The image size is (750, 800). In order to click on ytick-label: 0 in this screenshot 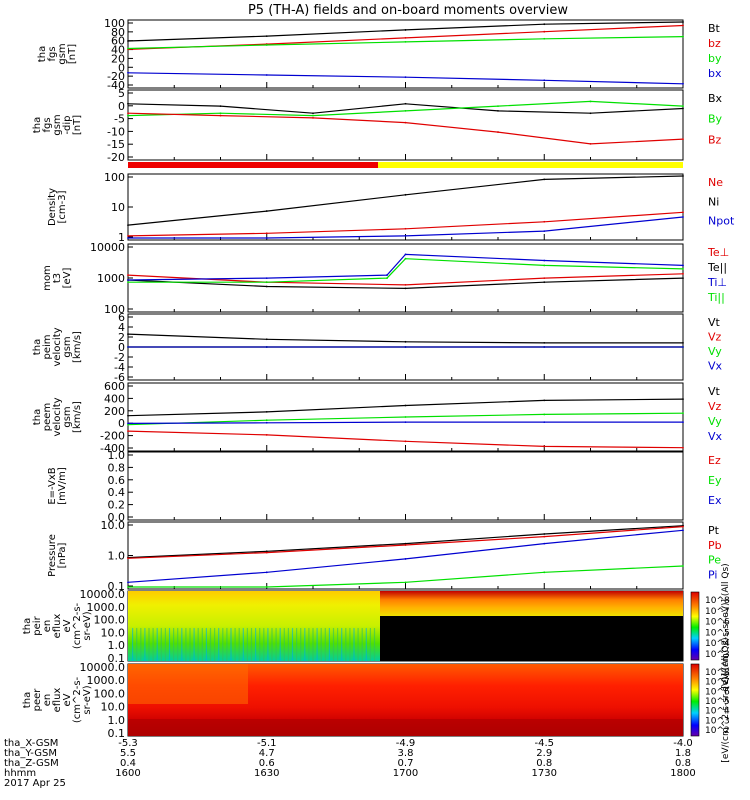, I will do `click(121, 423)`.